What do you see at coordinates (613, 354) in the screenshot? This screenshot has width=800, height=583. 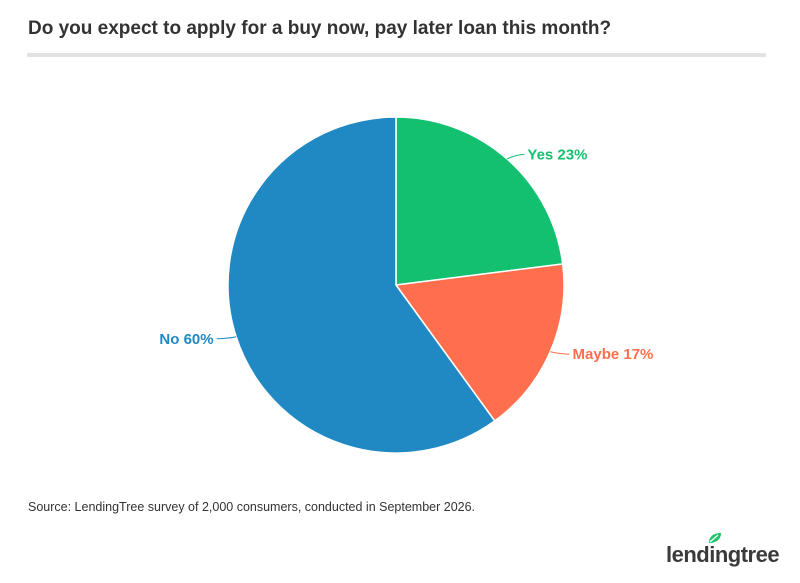 I see `slice-label-maybe: Maybe 17%` at bounding box center [613, 354].